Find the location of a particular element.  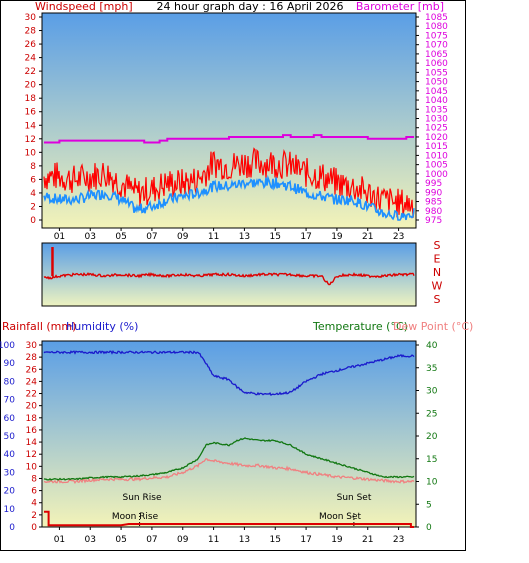

baro-tick-label: 1030 is located at coordinates (436, 120).